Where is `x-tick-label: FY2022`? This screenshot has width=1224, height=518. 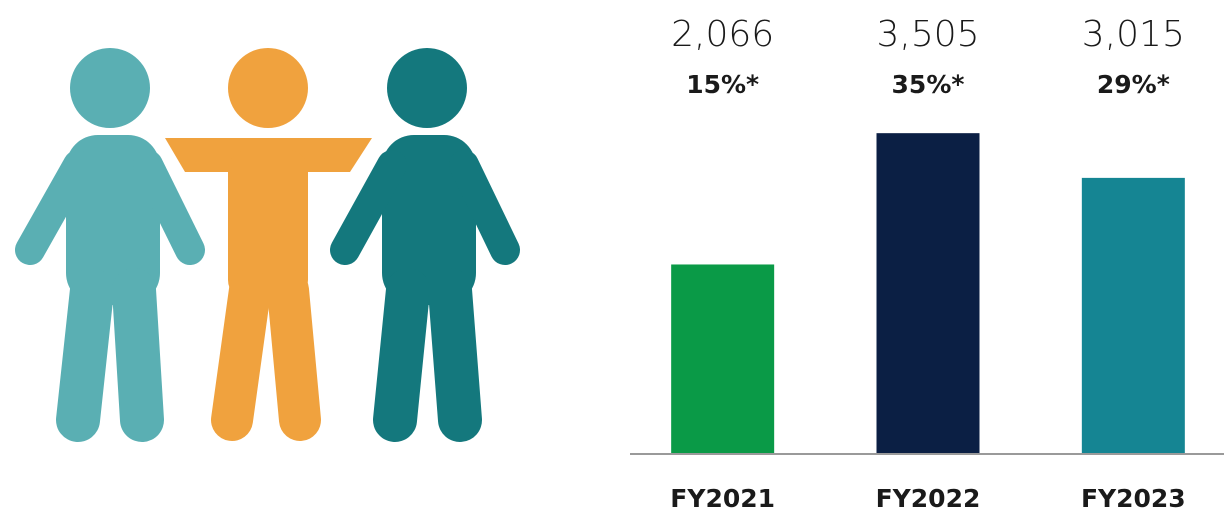
x-tick-label: FY2022 is located at coordinates (928, 498).